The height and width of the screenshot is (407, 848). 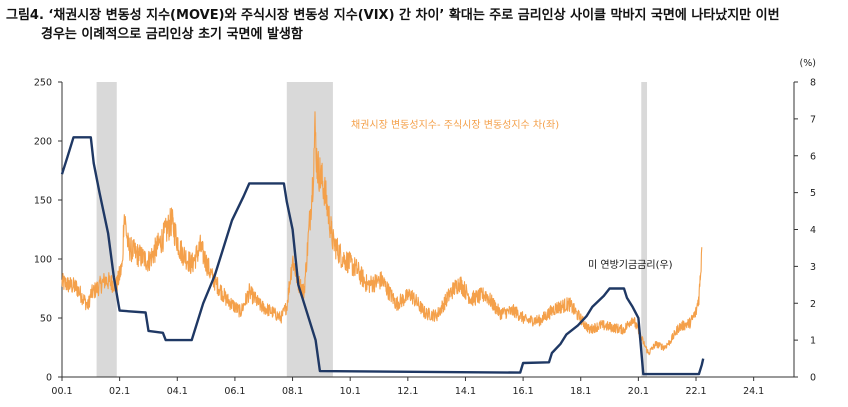 I want to click on series-labels: 채권시장 변동성지수- 주식시장 변동성지수 차(좌) 미 연방기금금리(우), so click(x=512, y=195).